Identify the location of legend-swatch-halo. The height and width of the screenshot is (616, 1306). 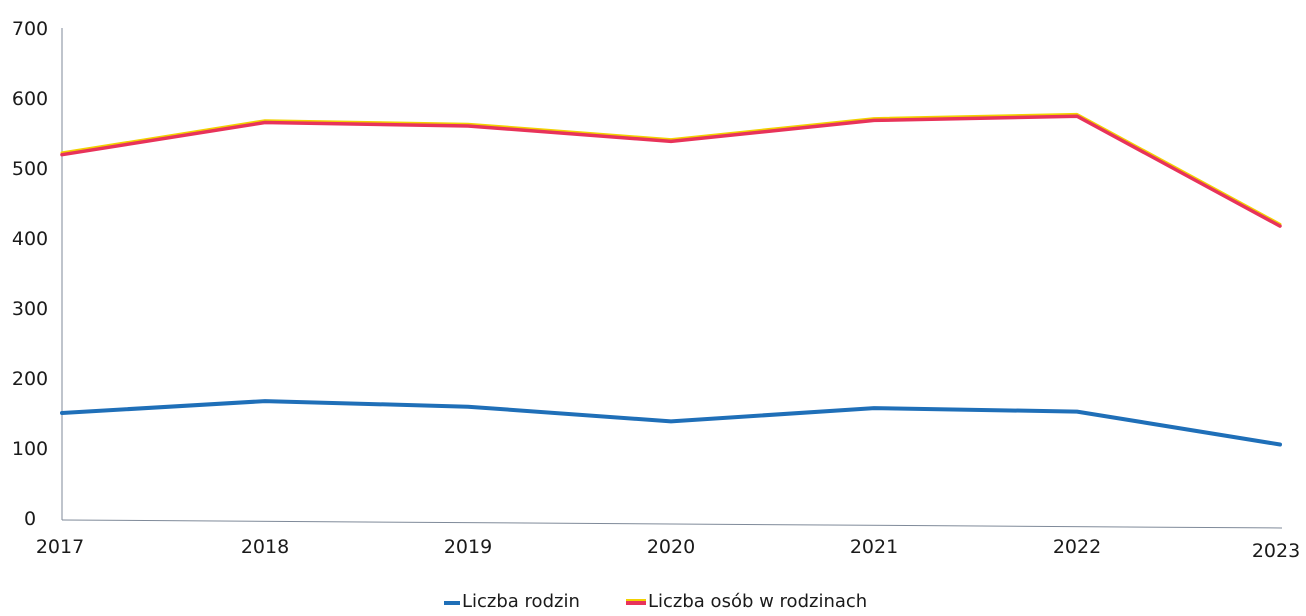
(636, 600).